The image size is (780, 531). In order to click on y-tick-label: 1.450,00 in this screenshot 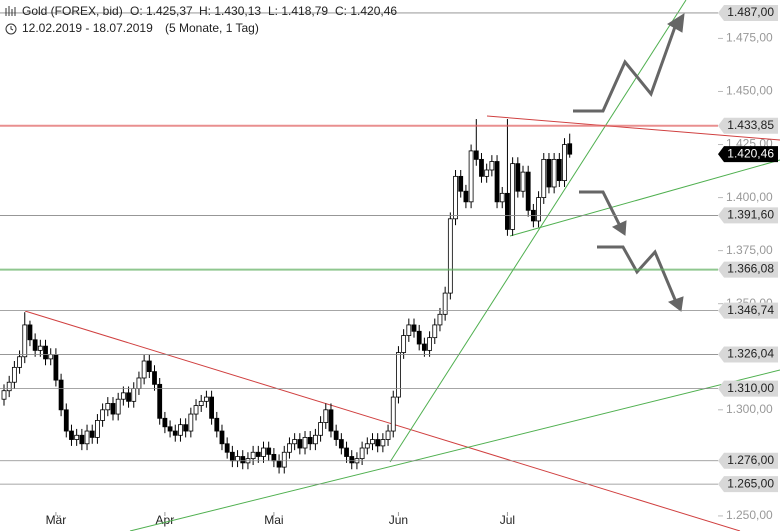, I will do `click(749, 91)`.